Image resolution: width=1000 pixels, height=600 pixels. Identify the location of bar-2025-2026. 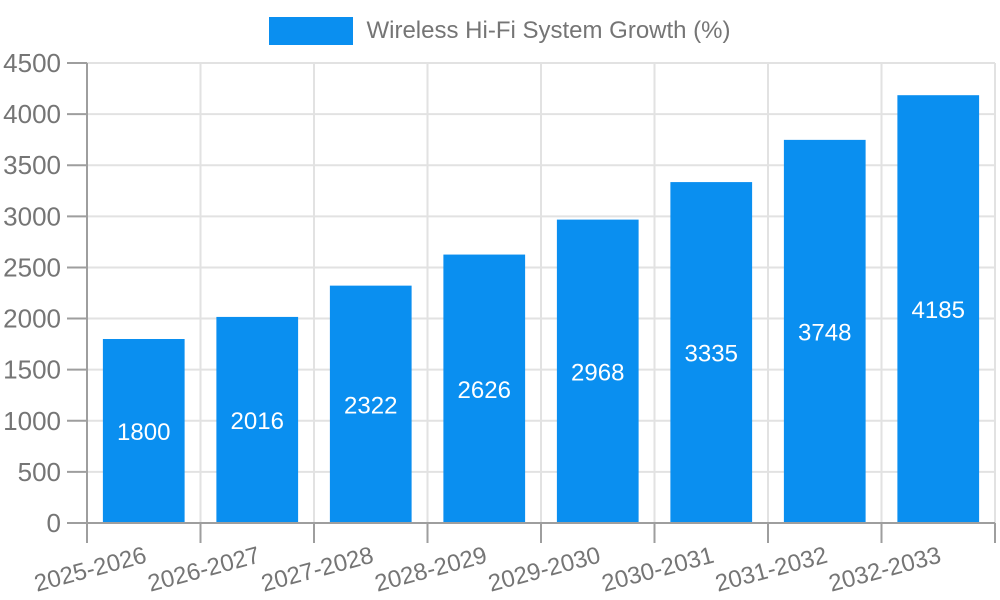
(143, 431).